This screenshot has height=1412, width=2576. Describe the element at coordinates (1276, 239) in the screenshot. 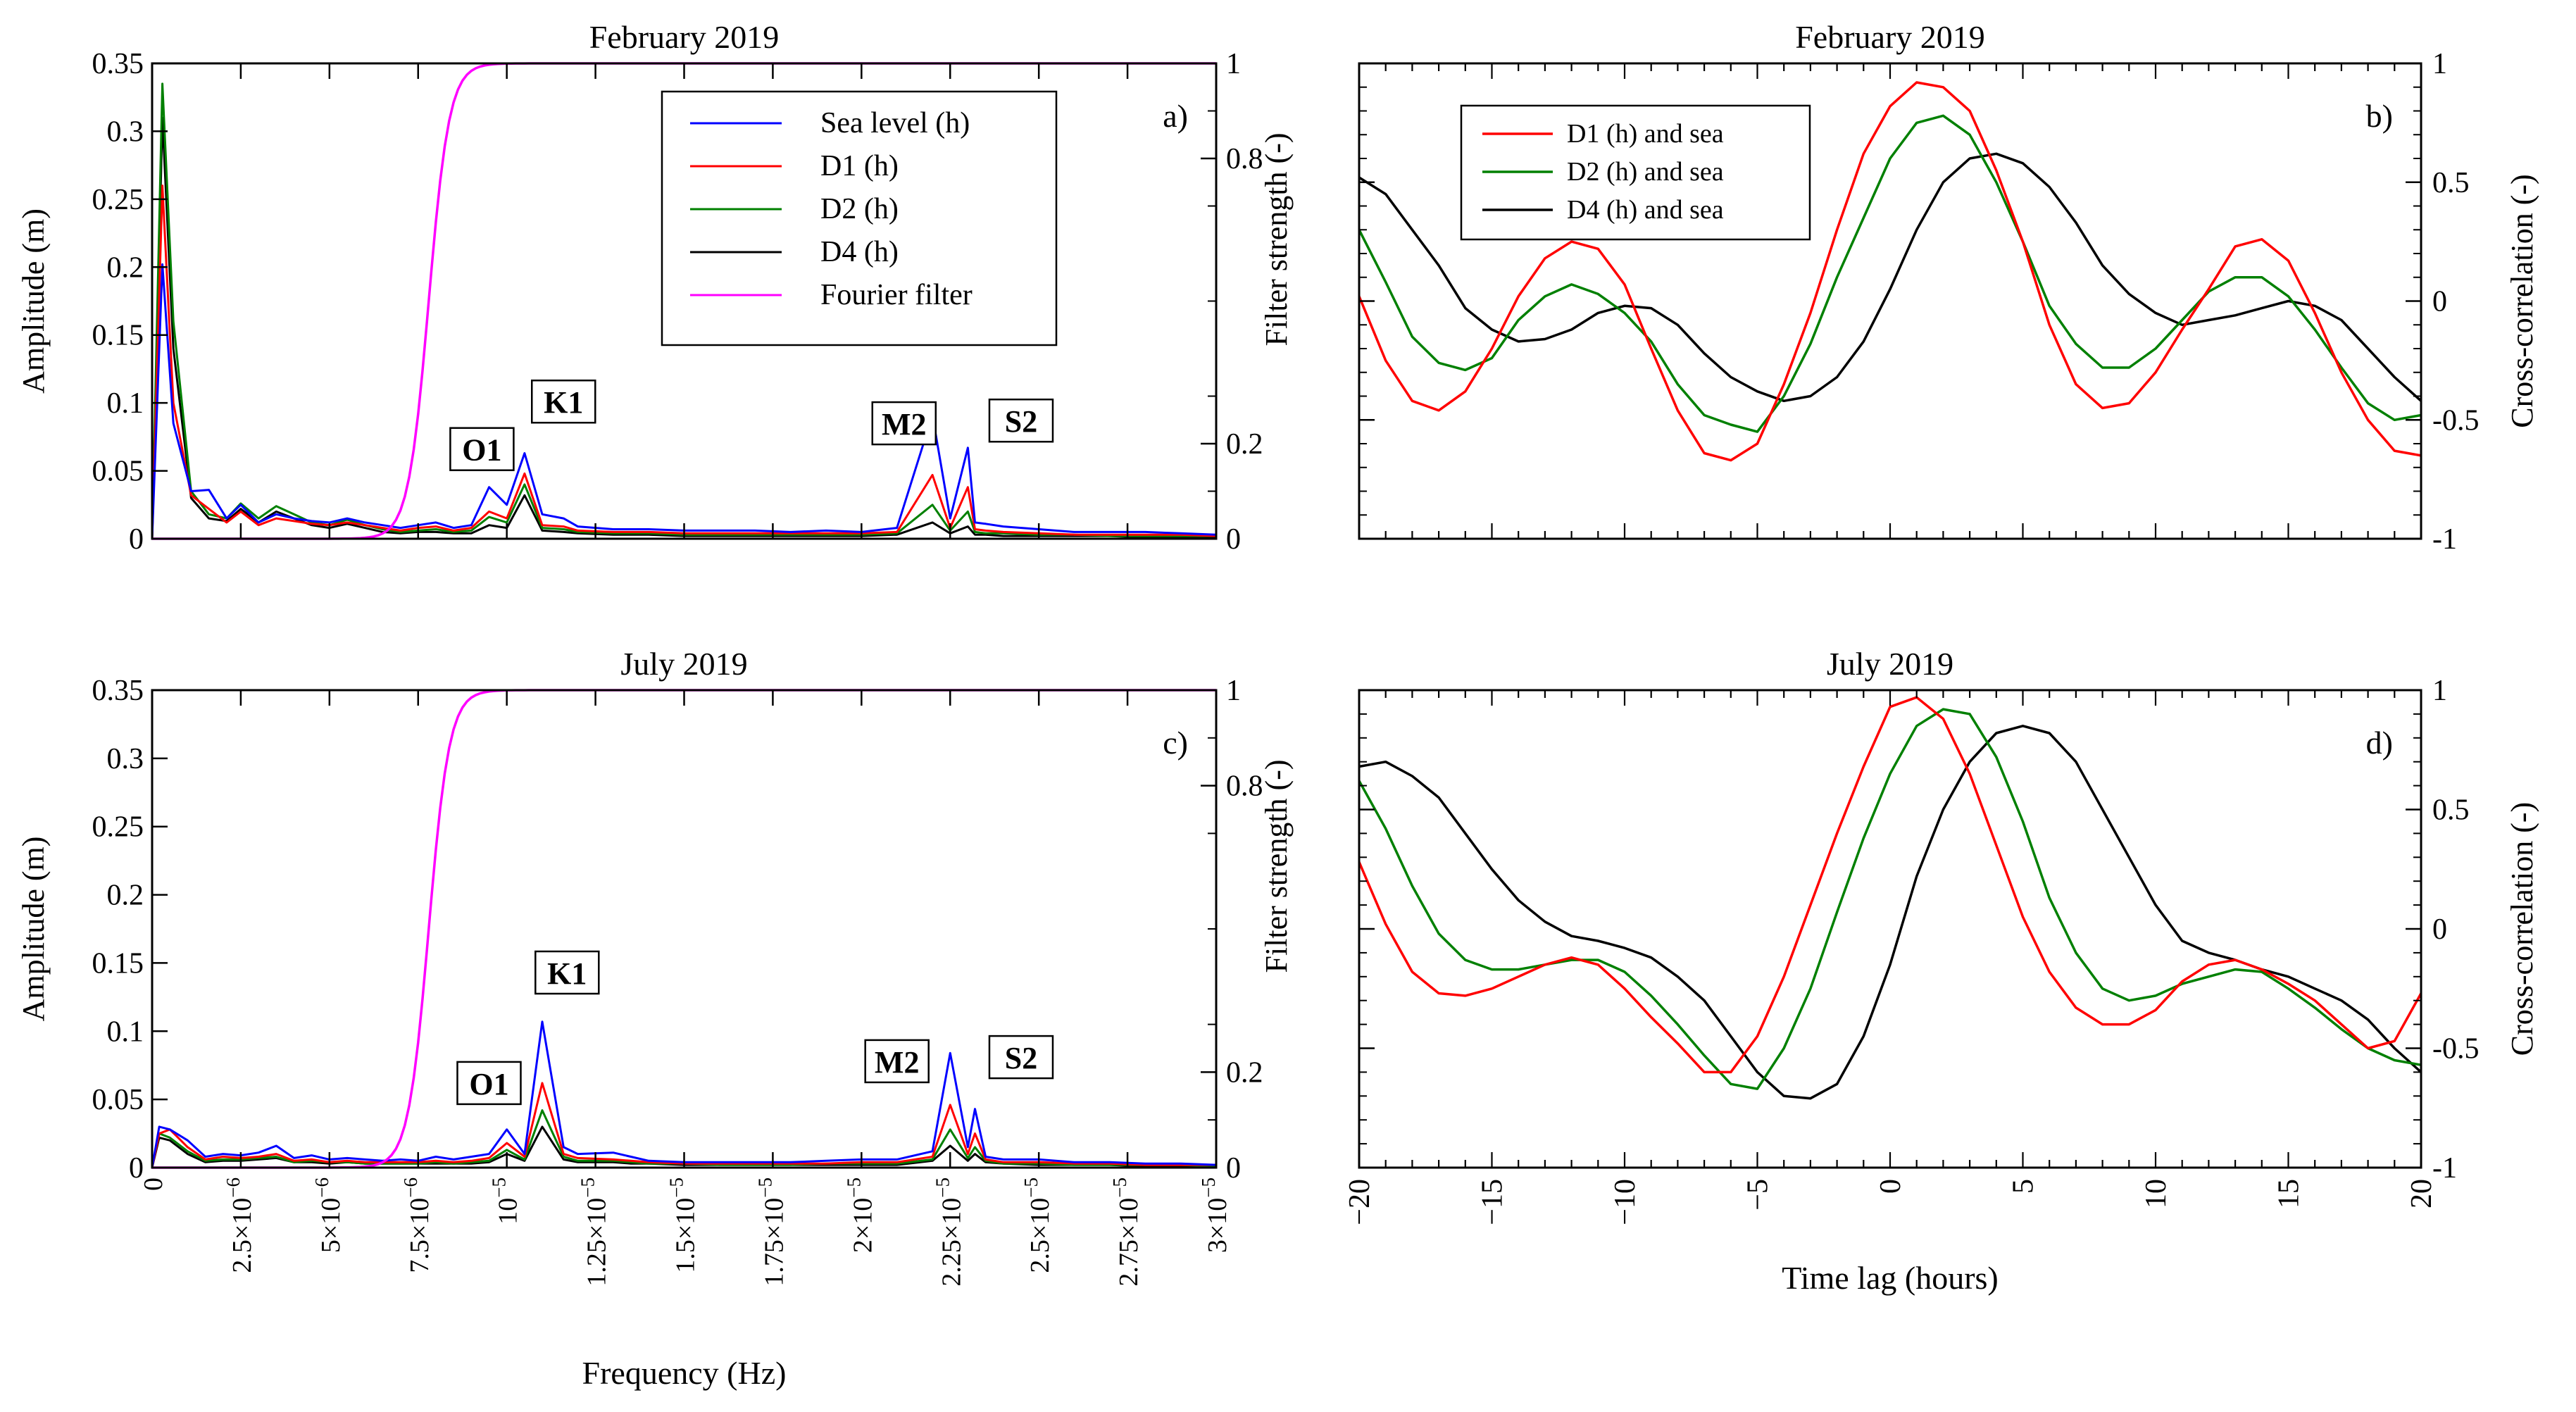

I see `panel-a-y2label: Filter strength (-)` at that location.